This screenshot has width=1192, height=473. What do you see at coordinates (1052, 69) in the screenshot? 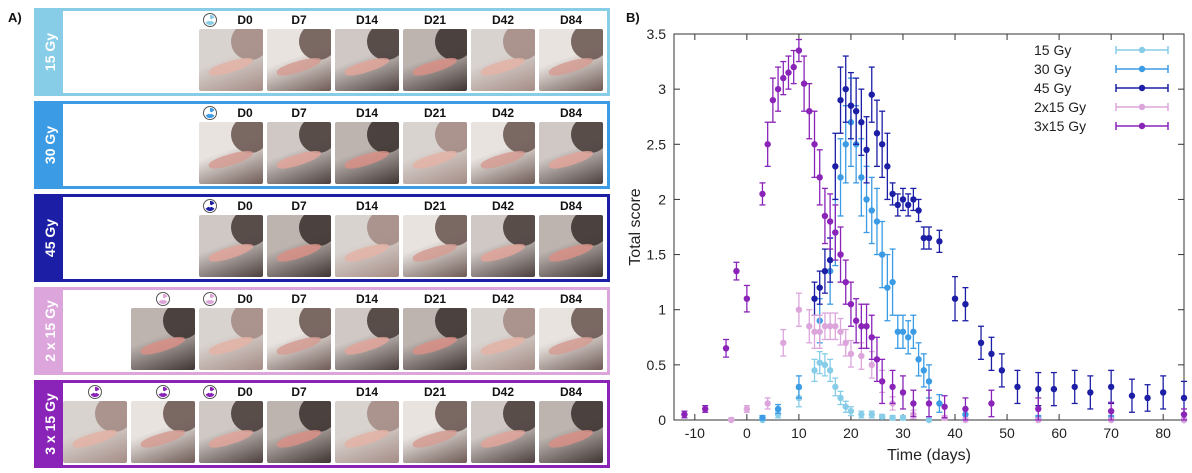
I see `legend-label: 30 Gy` at bounding box center [1052, 69].